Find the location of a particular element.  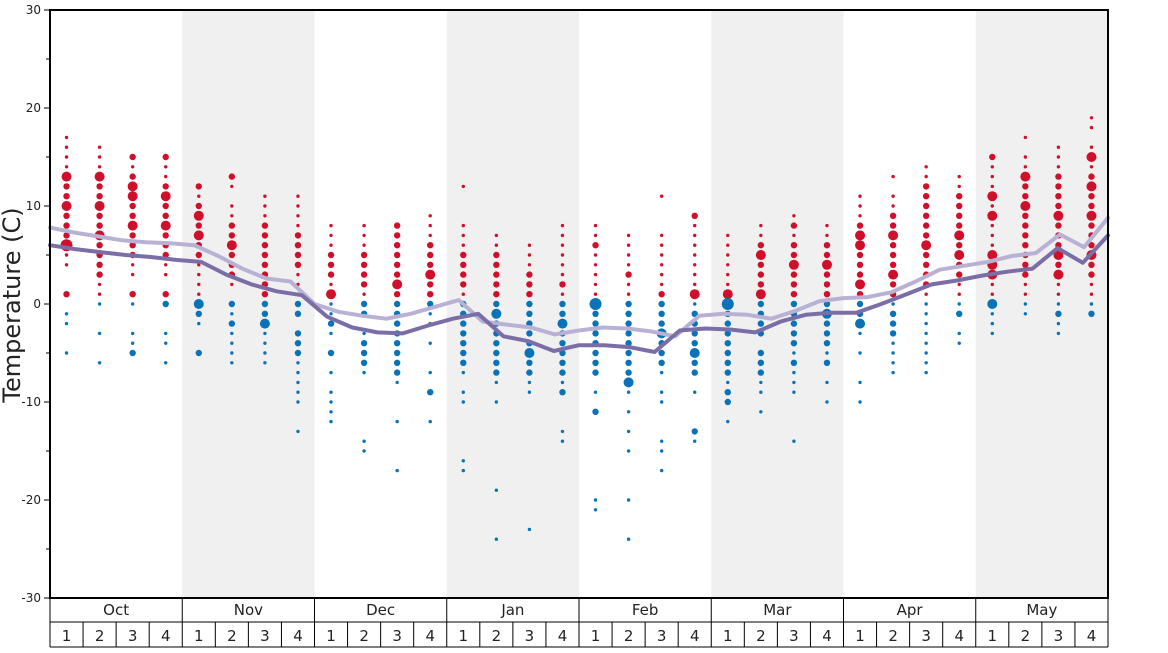

week-label: 2 is located at coordinates (497, 636).